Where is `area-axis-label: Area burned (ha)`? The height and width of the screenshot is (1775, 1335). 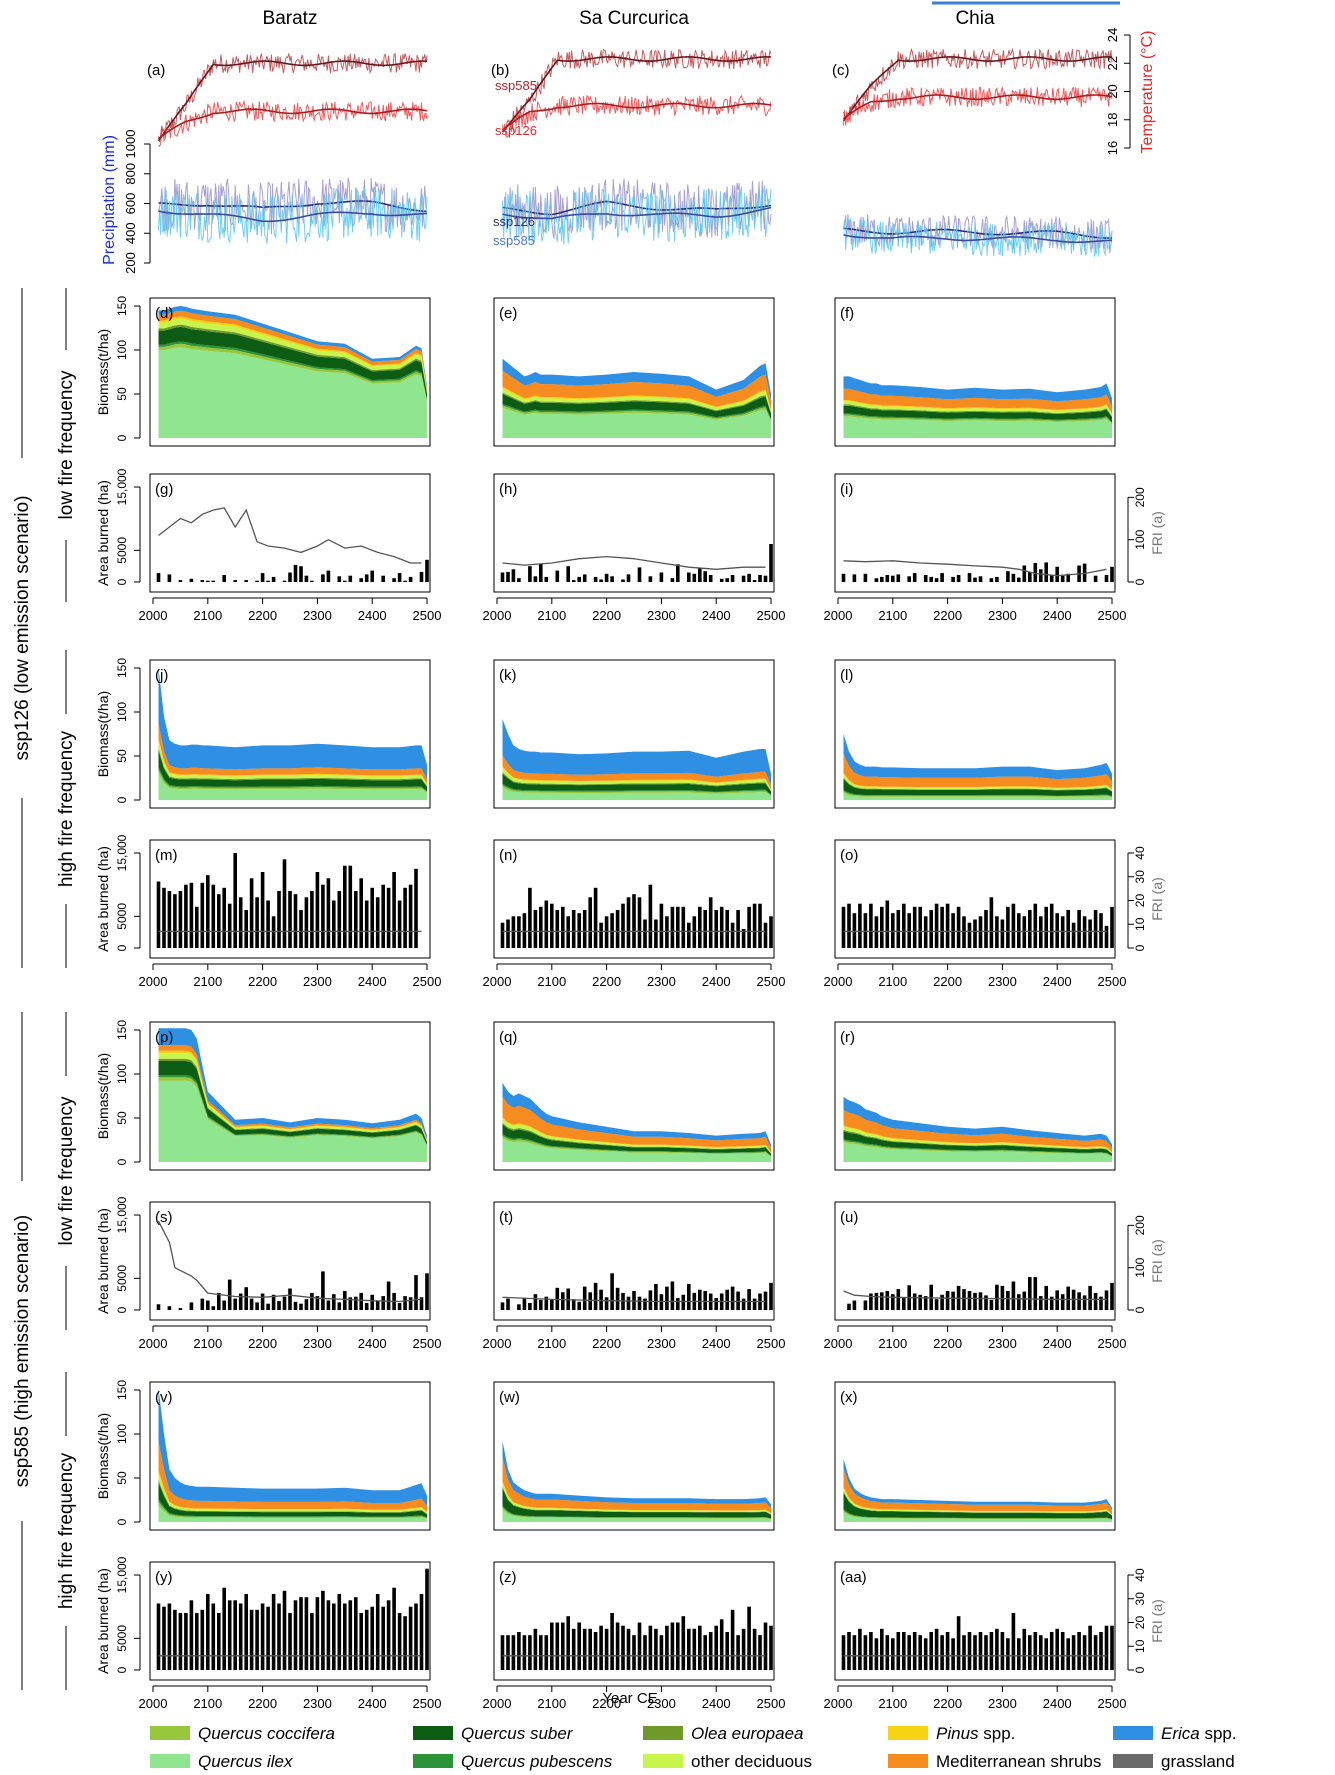 area-axis-label: Area burned (ha) is located at coordinates (103, 1261).